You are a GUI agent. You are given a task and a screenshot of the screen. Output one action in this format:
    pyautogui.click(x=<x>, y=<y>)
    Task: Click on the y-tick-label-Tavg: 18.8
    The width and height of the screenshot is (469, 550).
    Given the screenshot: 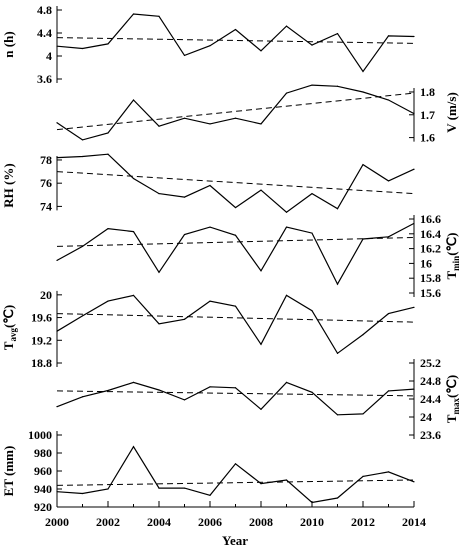 What is the action you would take?
    pyautogui.click(x=41, y=363)
    